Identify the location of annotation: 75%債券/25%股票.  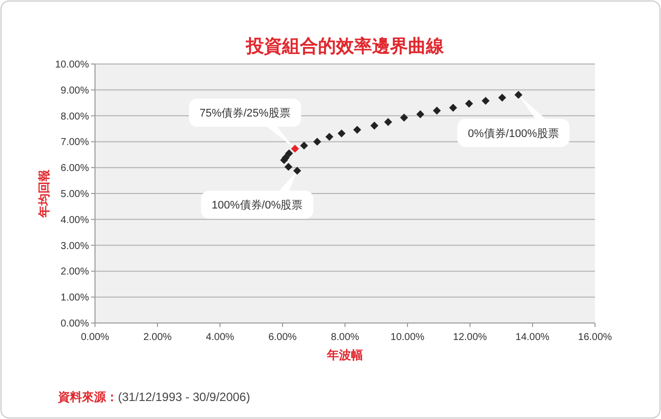
(245, 113).